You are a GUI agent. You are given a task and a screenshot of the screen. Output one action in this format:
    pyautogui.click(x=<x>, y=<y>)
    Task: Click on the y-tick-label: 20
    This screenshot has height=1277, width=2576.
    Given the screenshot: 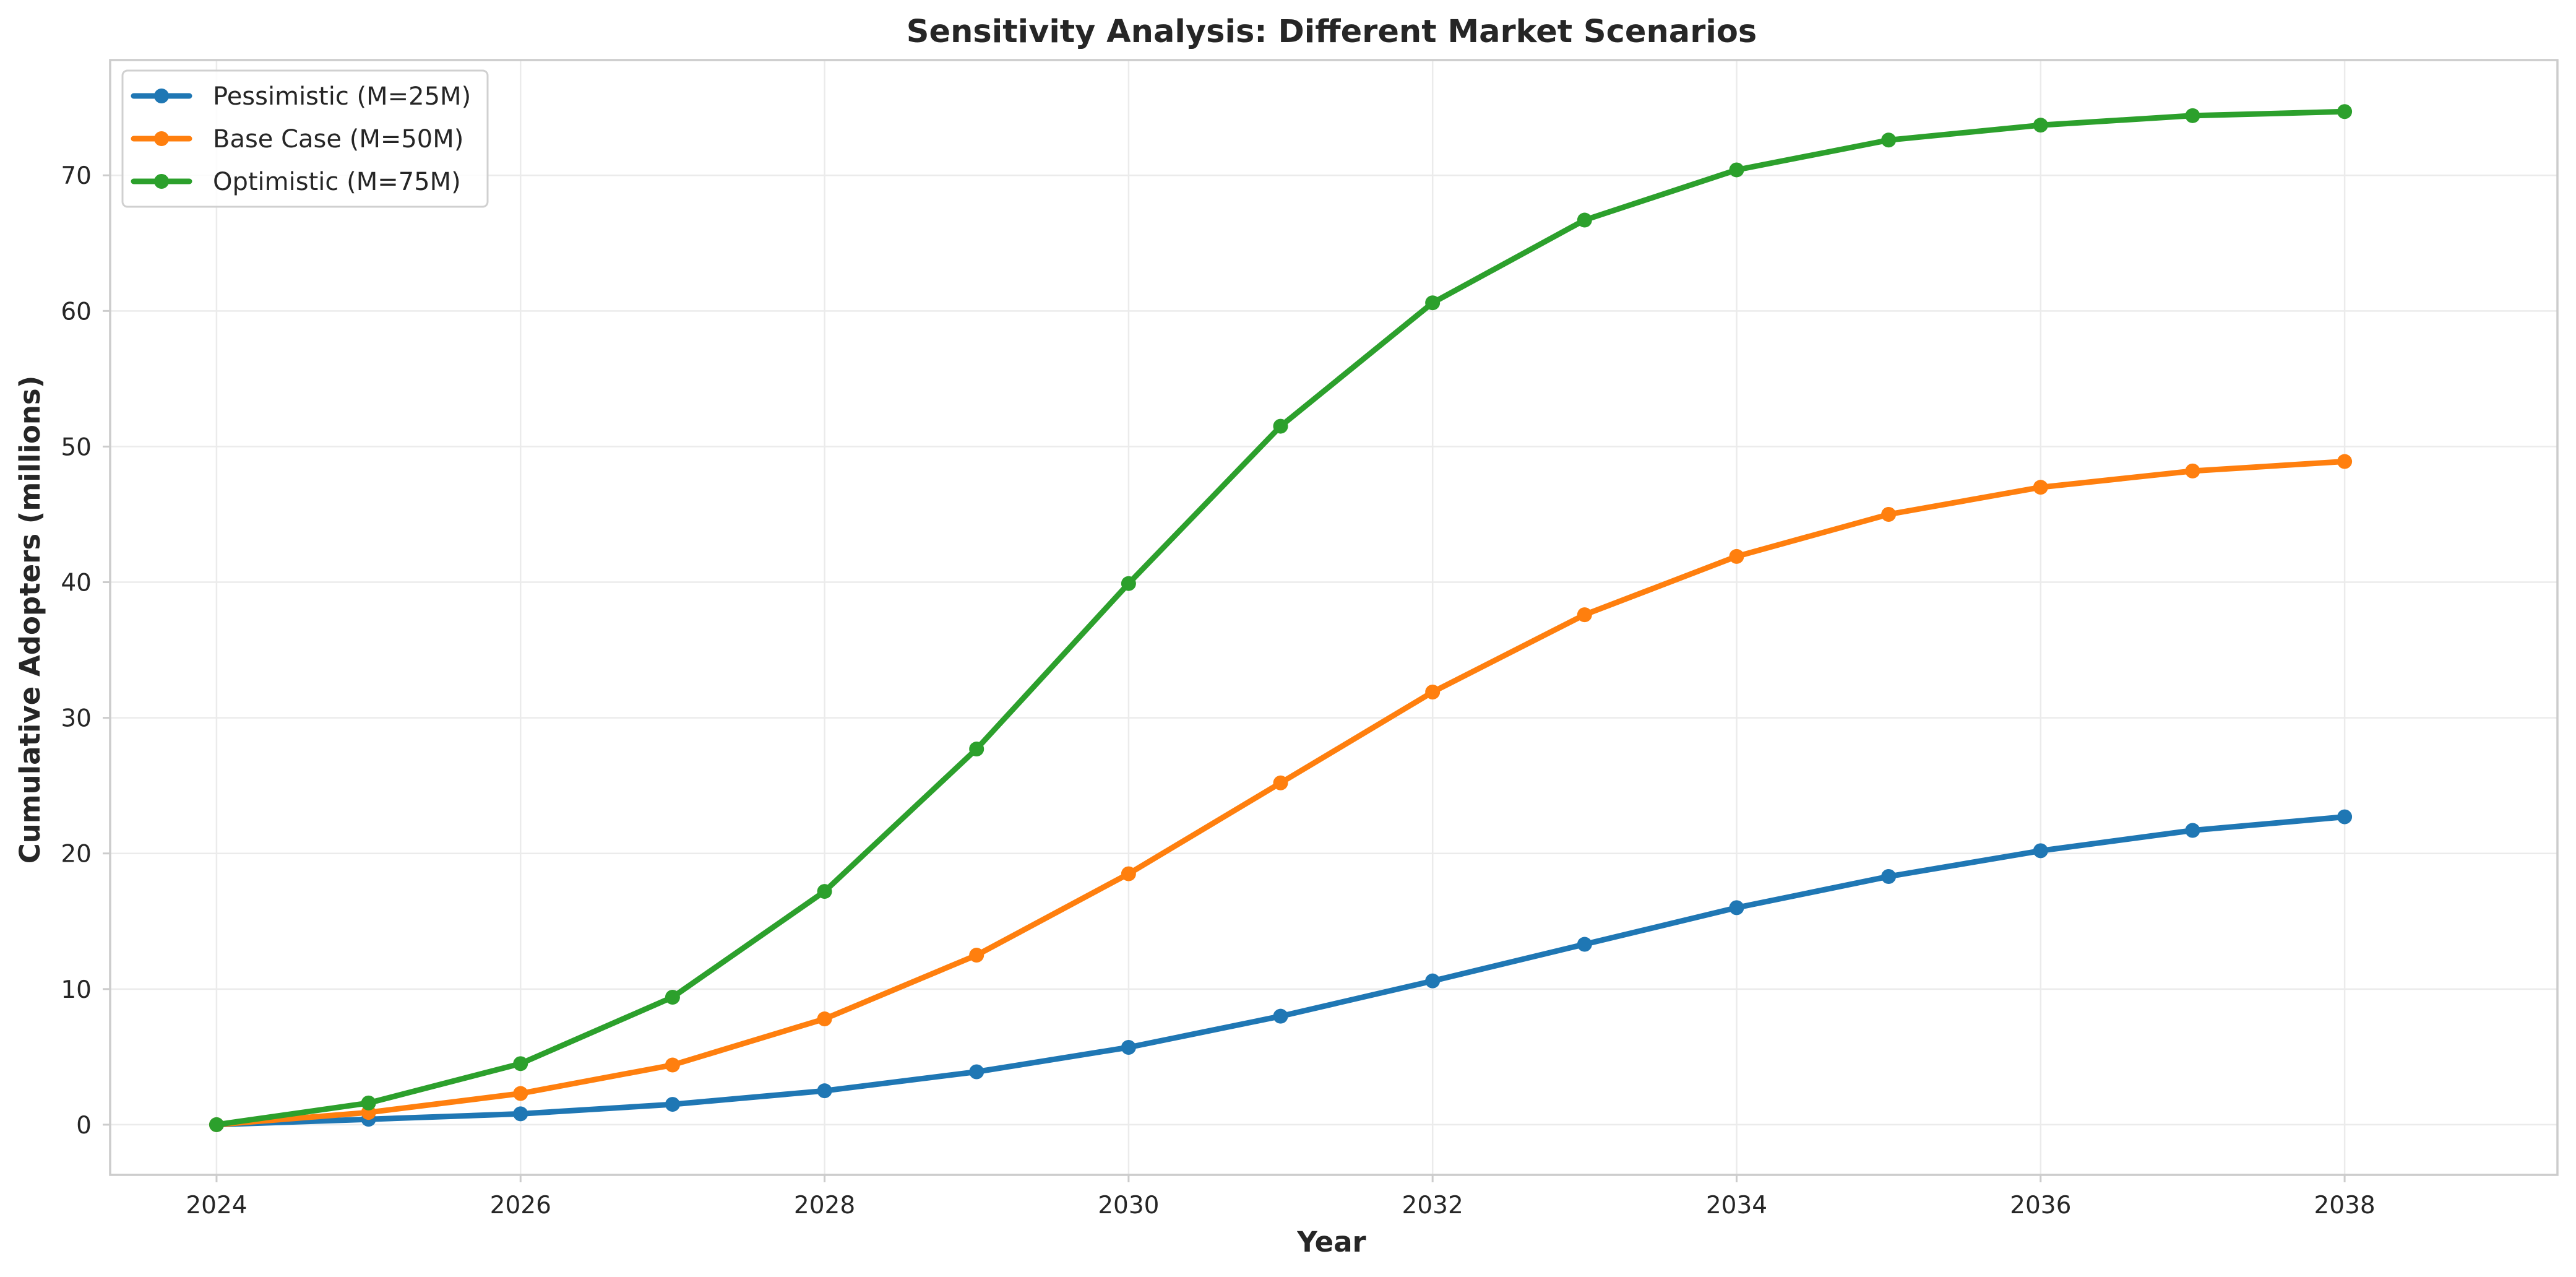 What is the action you would take?
    pyautogui.click(x=76, y=855)
    